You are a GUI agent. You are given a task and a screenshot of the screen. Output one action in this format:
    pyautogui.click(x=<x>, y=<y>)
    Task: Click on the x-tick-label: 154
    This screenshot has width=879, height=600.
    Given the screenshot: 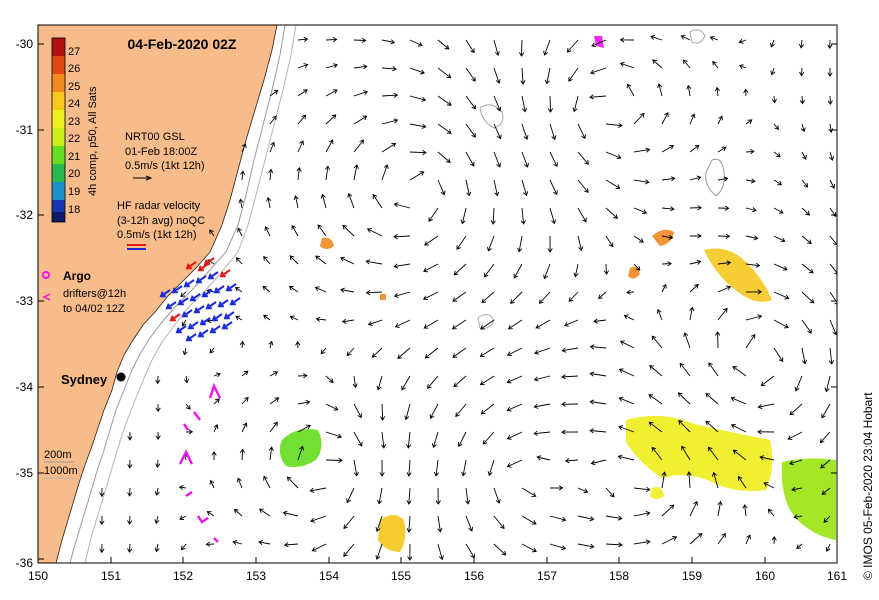 What is the action you would take?
    pyautogui.click(x=329, y=576)
    